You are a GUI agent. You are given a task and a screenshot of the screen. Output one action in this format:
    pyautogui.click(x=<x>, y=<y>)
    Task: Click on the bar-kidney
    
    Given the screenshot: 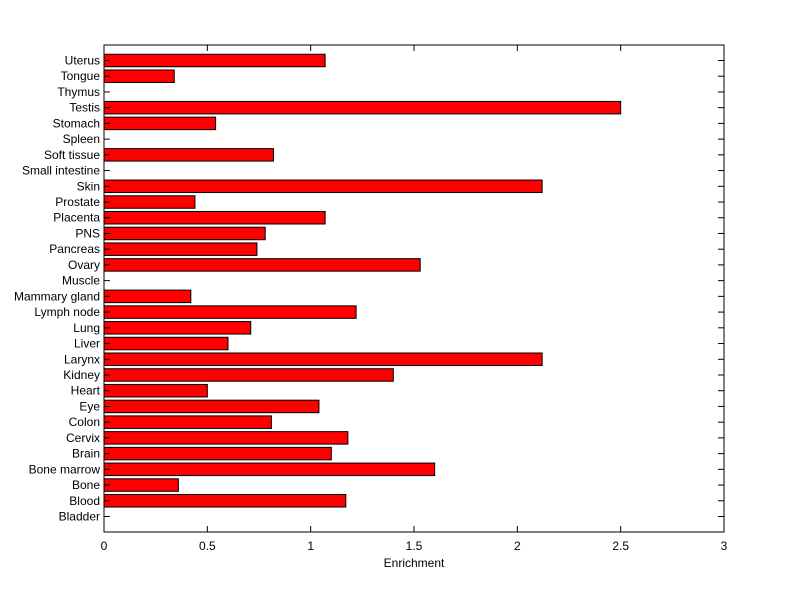 What is the action you would take?
    pyautogui.click(x=248, y=375)
    